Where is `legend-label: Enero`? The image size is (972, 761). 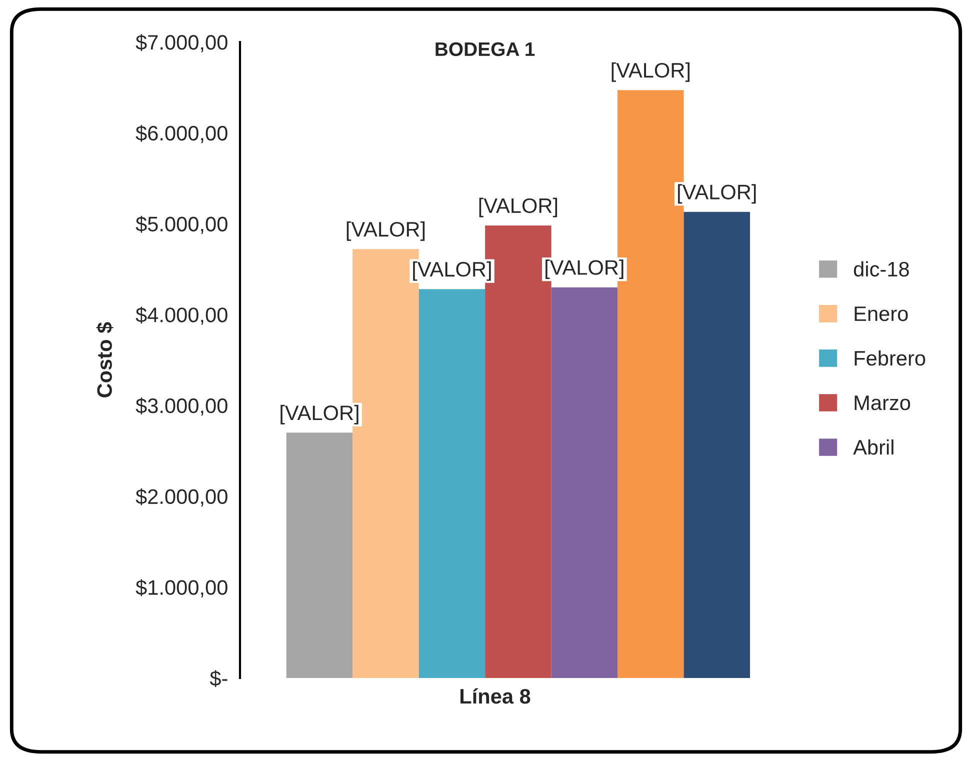 legend-label: Enero is located at coordinates (881, 314).